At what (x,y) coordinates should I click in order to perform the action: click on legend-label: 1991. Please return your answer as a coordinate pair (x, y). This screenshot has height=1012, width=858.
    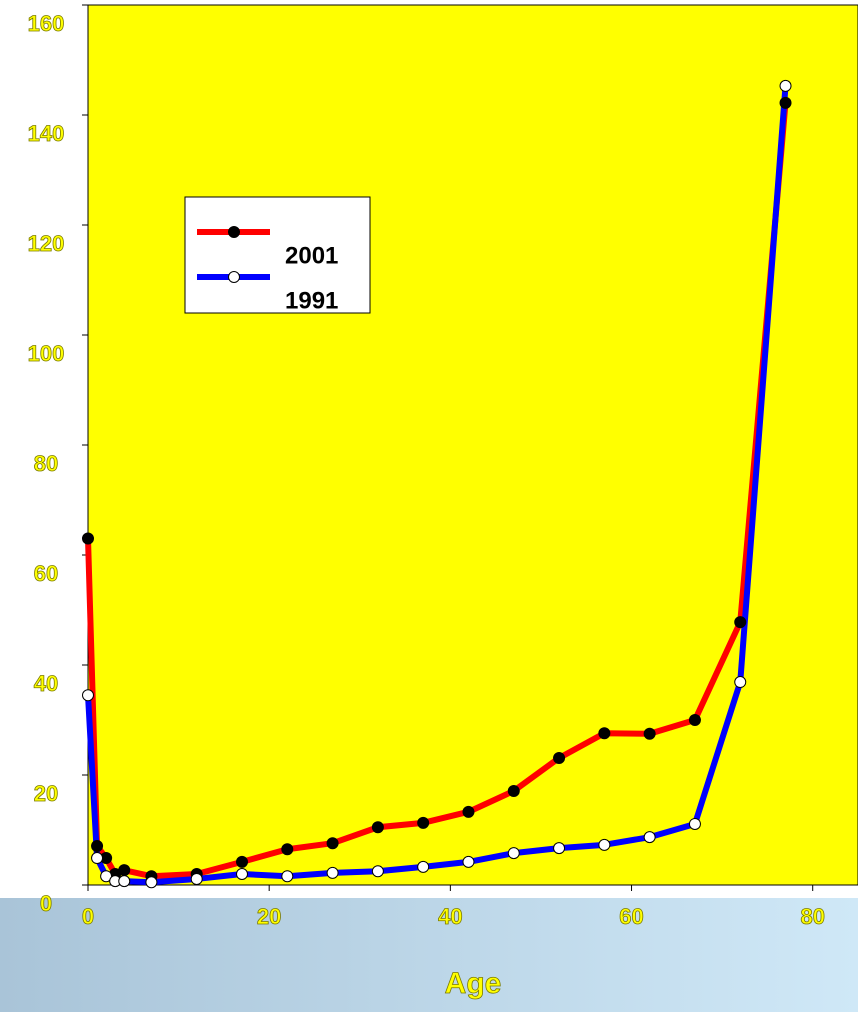
    Looking at the image, I should click on (311, 300).